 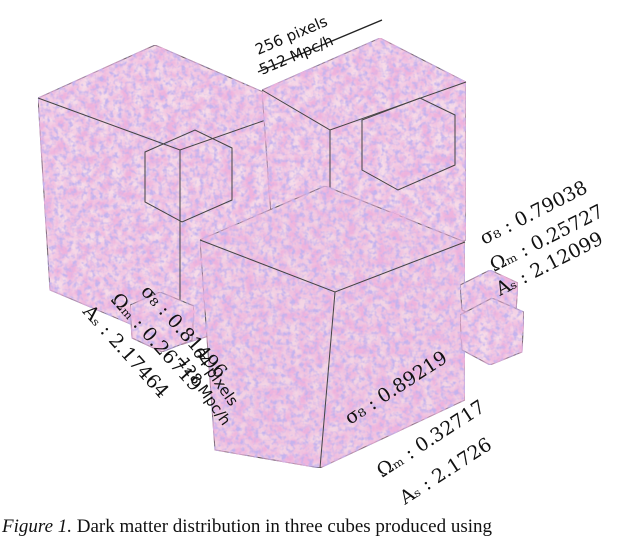 What do you see at coordinates (36, 526) in the screenshot?
I see `caption-label: Figure 1.` at bounding box center [36, 526].